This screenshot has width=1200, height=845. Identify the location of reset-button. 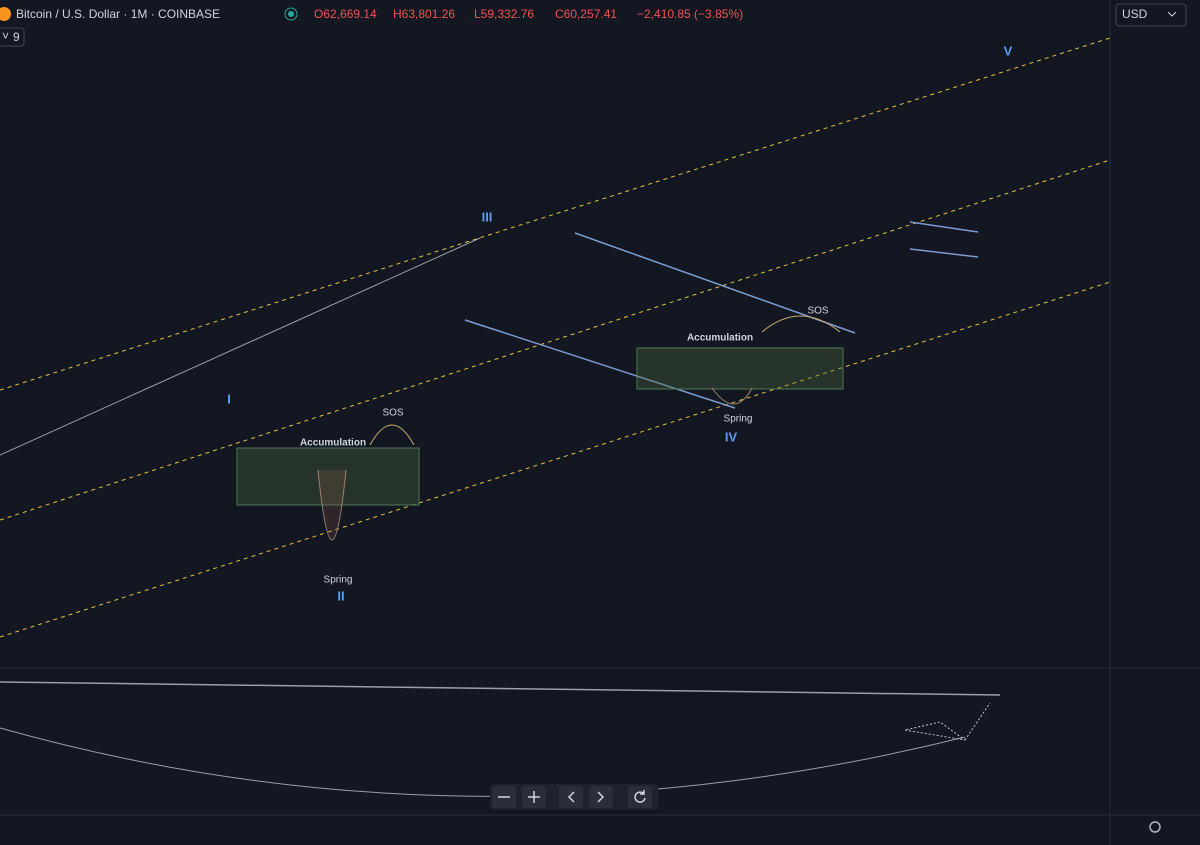
(640, 797).